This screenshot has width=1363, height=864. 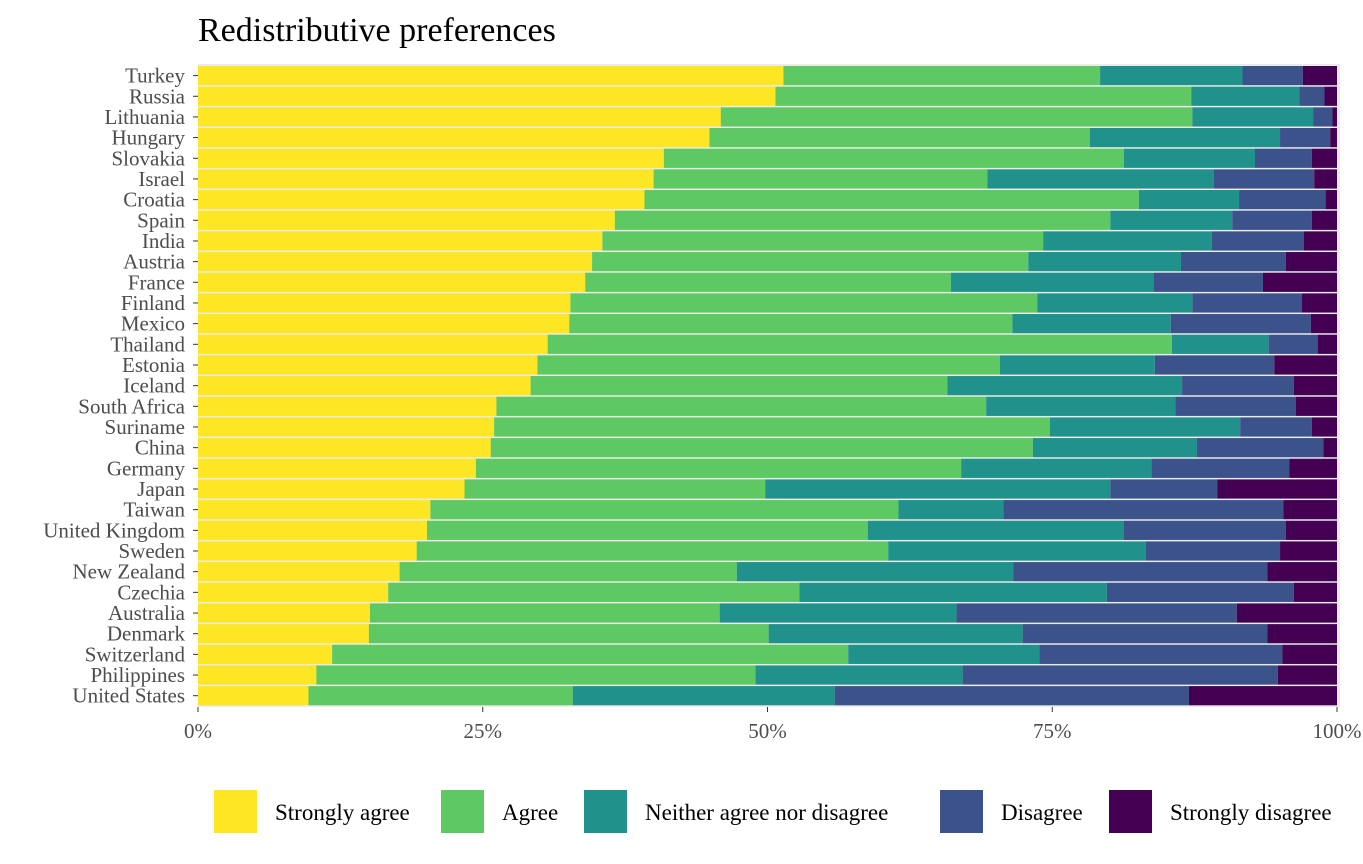 What do you see at coordinates (1247, 303) in the screenshot?
I see `bar-finland-disagree` at bounding box center [1247, 303].